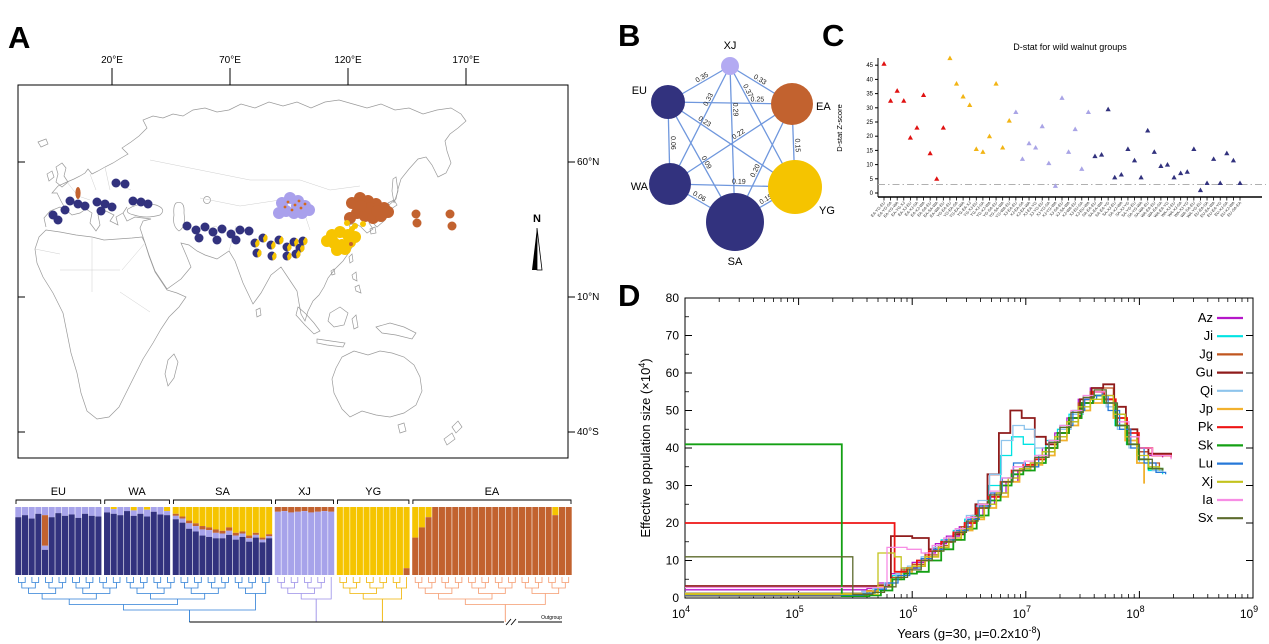 The width and height of the screenshot is (1269, 644). Describe the element at coordinates (348, 60) in the screenshot. I see `map-longitude-label: 120°E` at that location.